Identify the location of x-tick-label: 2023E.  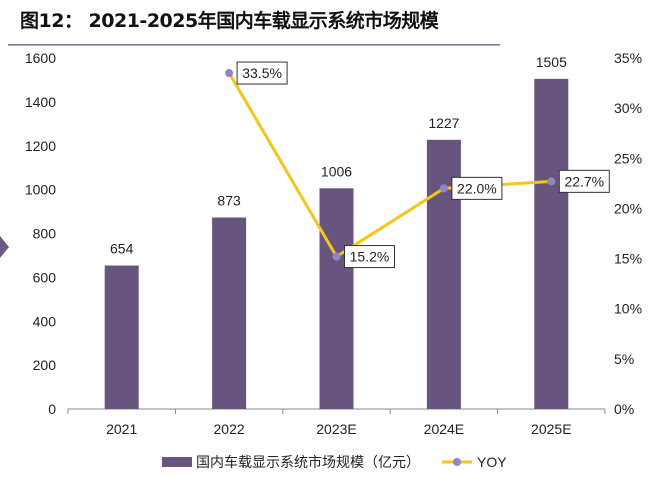
(336, 429).